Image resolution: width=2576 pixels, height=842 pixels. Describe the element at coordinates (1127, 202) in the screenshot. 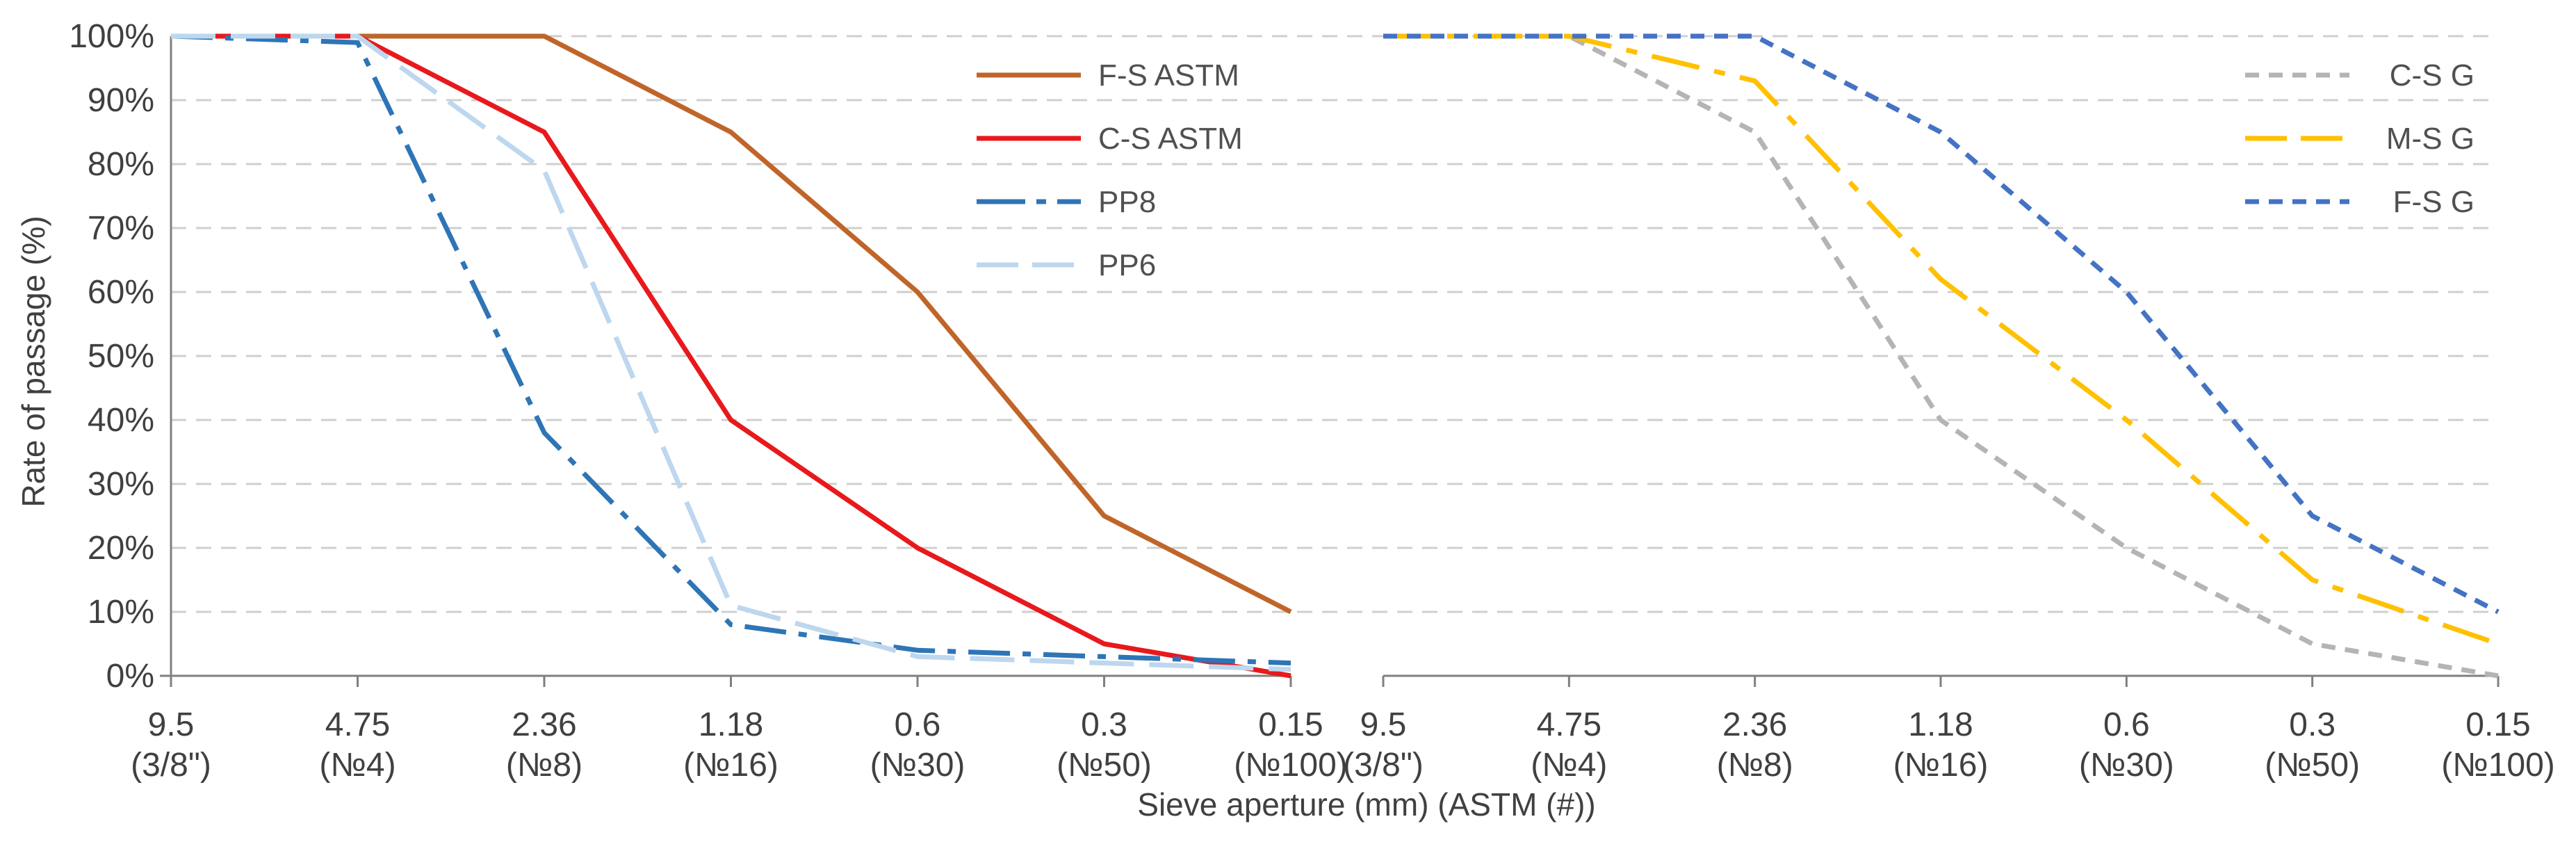

I see `legend-label: PP8` at that location.